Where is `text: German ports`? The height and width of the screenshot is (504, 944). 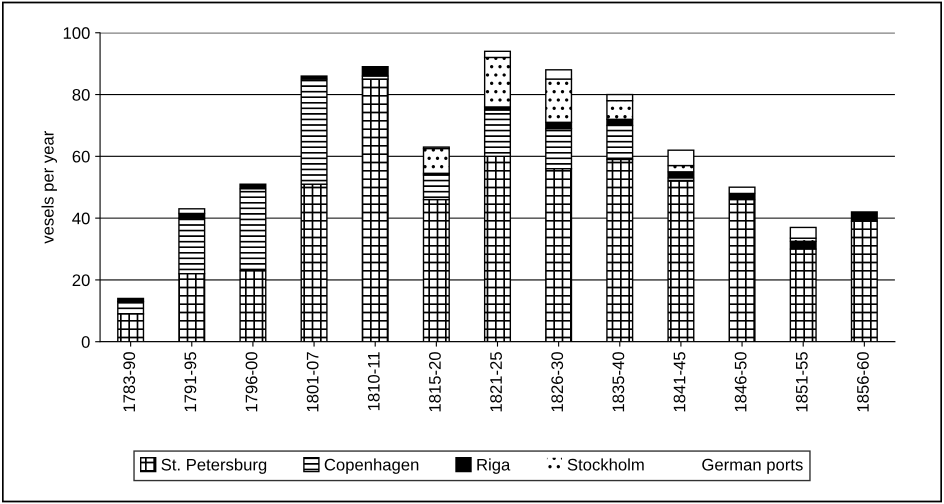
text: German ports is located at coordinates (752, 466).